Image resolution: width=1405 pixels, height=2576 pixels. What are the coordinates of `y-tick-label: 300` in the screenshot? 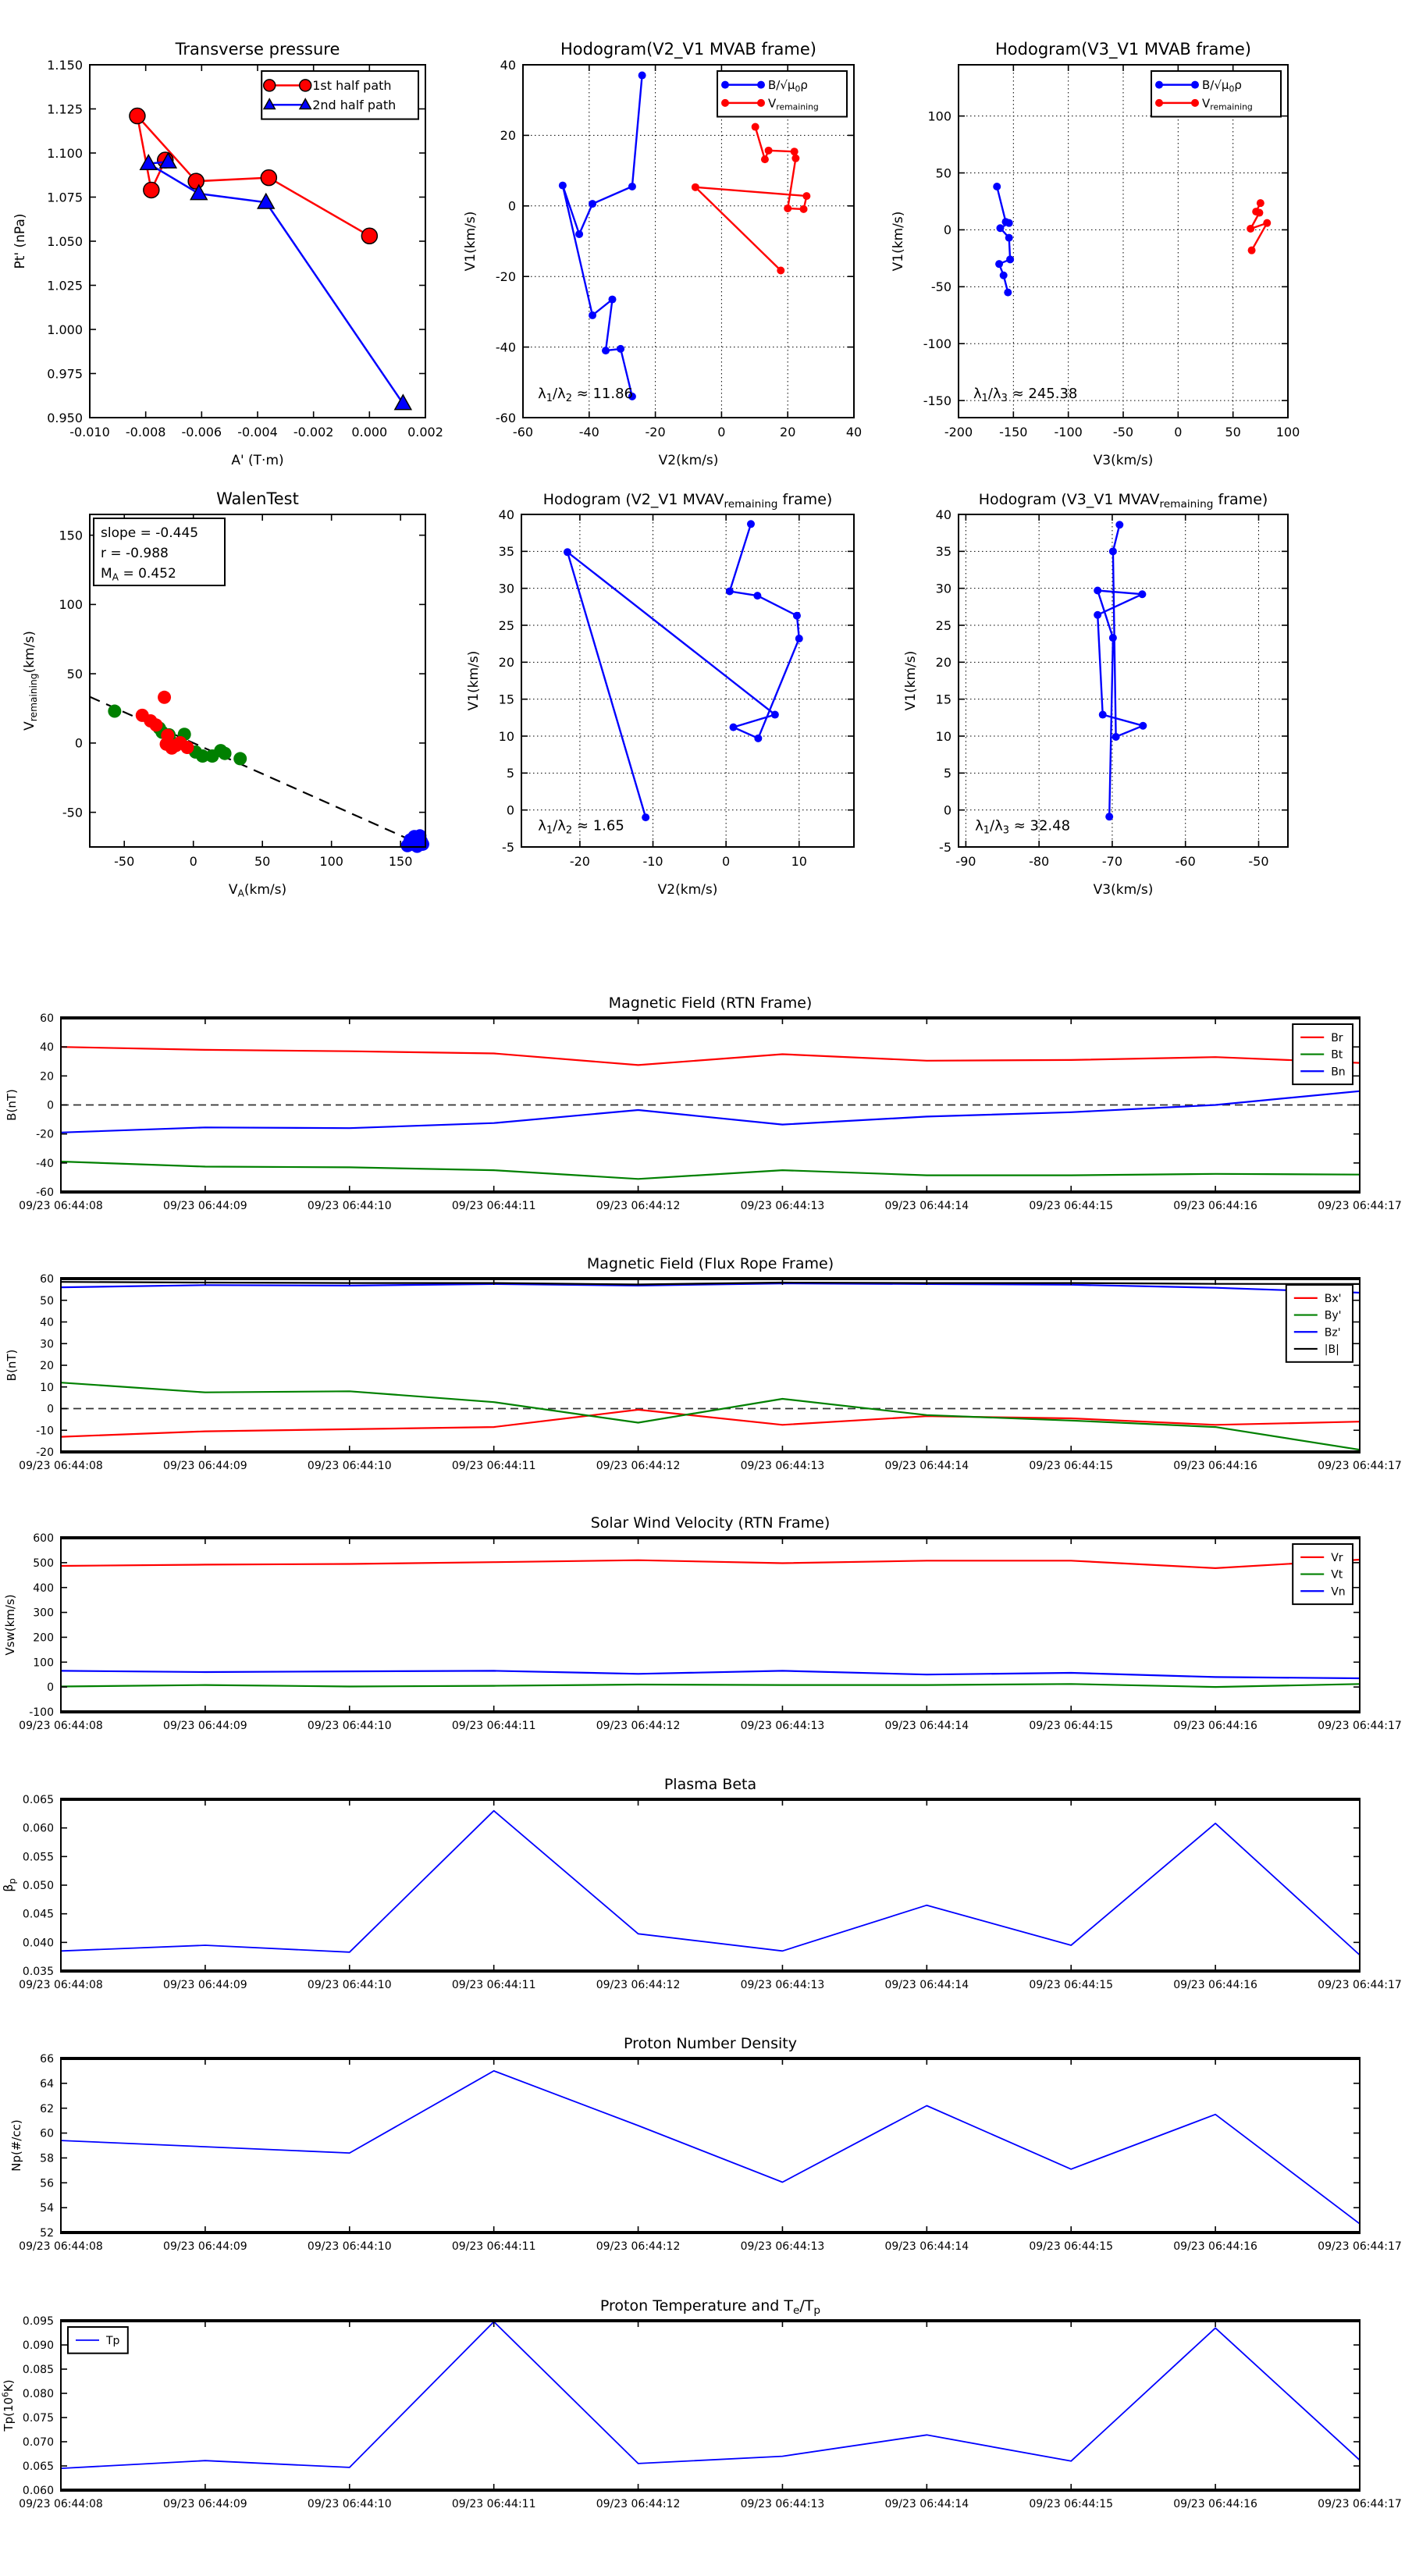 It's located at (43, 1614).